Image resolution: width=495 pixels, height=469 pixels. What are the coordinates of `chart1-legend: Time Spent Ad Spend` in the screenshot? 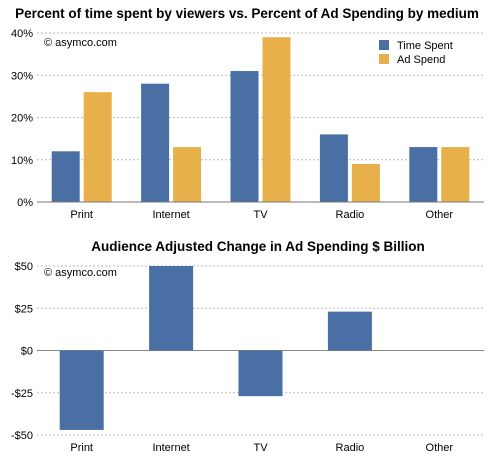 It's located at (416, 53).